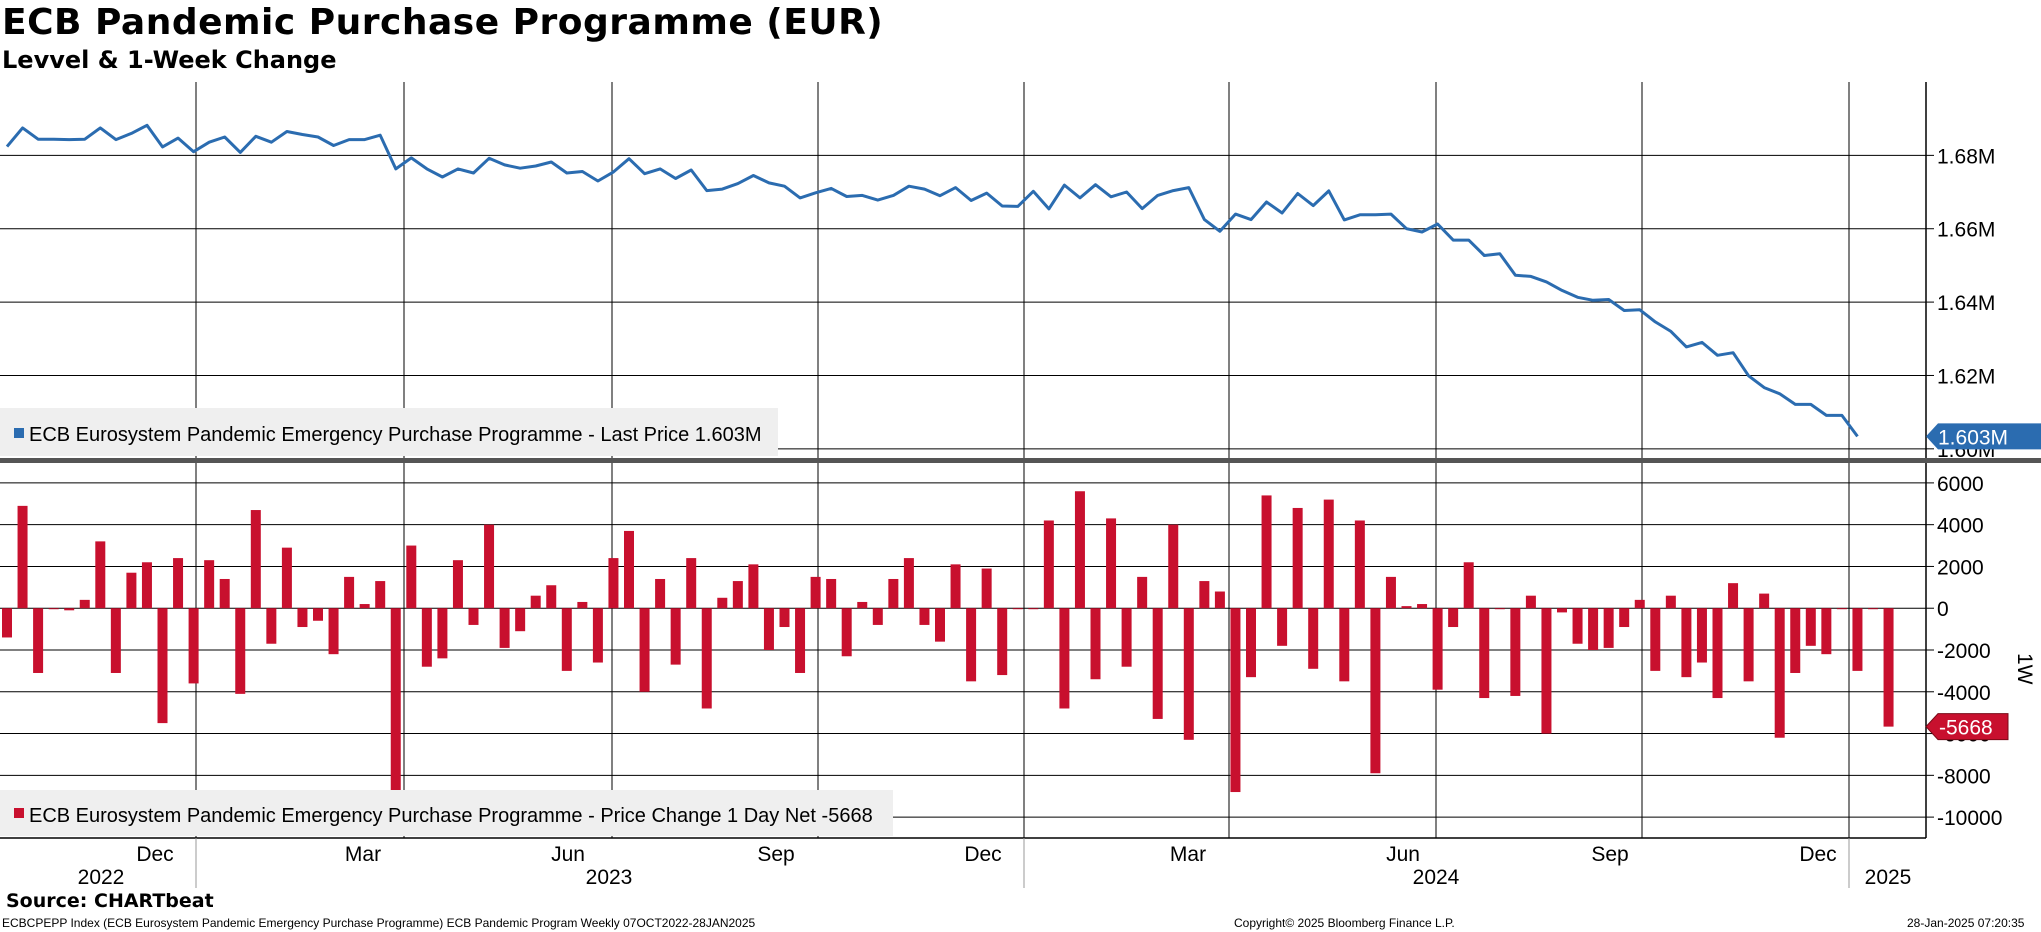 The height and width of the screenshot is (932, 2041). I want to click on y-tick-label: 1.64M, so click(1966, 303).